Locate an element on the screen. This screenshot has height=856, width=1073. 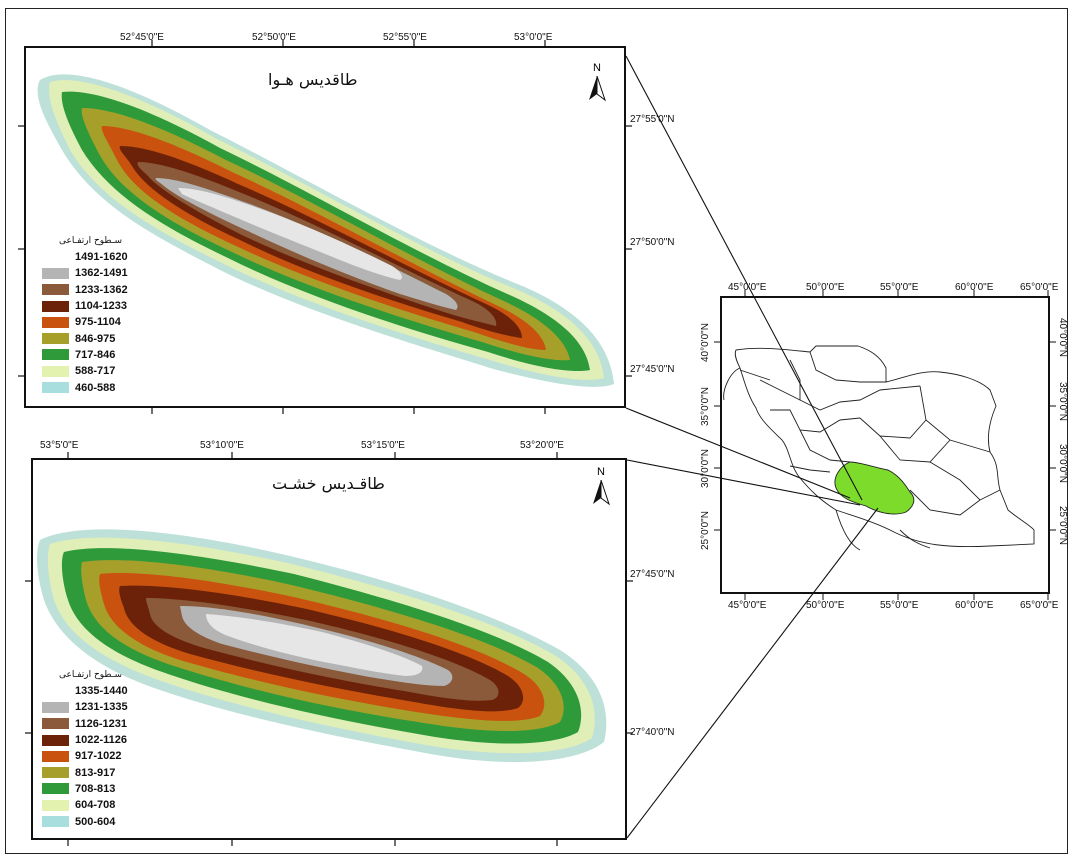
overview-lon-label-top: 55°0'0"E is located at coordinates (899, 287).